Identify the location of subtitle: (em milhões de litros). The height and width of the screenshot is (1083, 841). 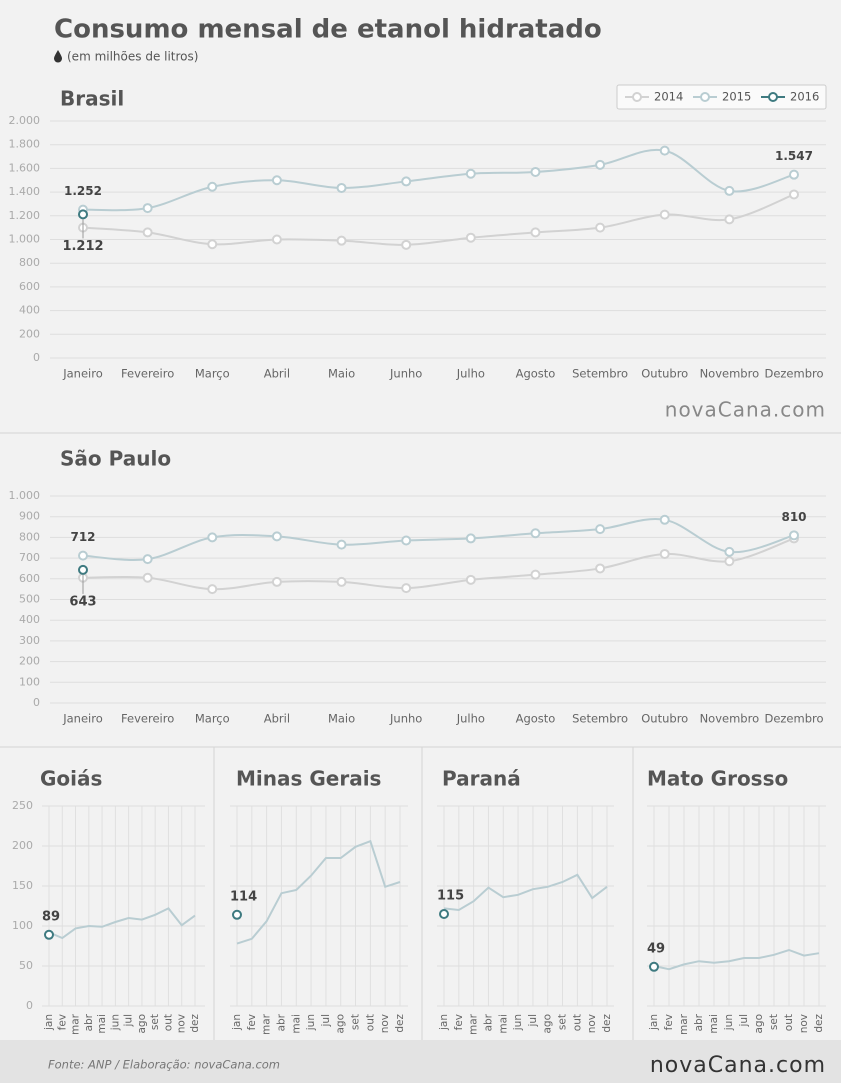
(132, 57).